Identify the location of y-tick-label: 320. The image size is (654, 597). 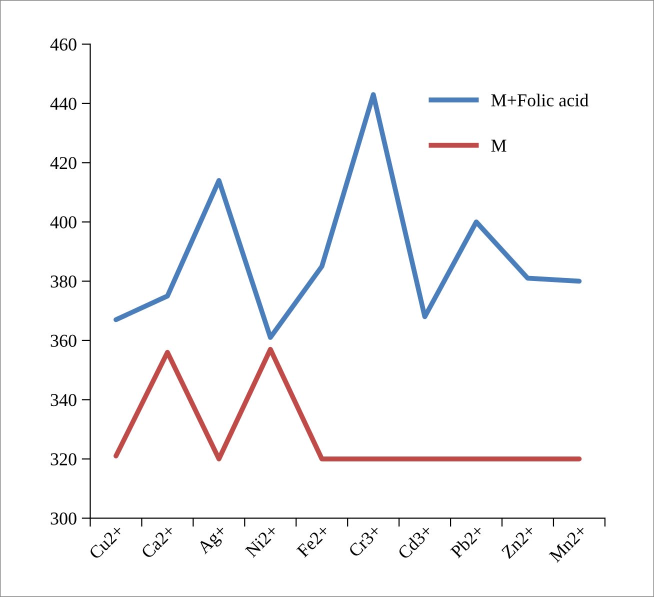
(63, 459).